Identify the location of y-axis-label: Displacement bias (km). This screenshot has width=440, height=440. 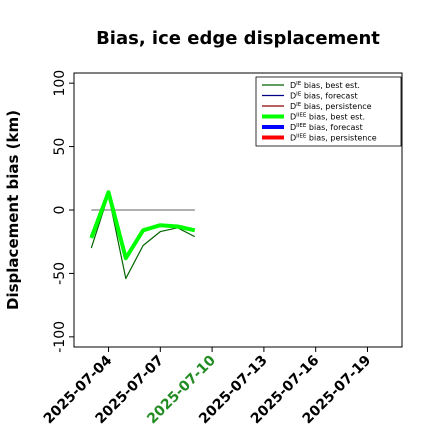
(13, 210).